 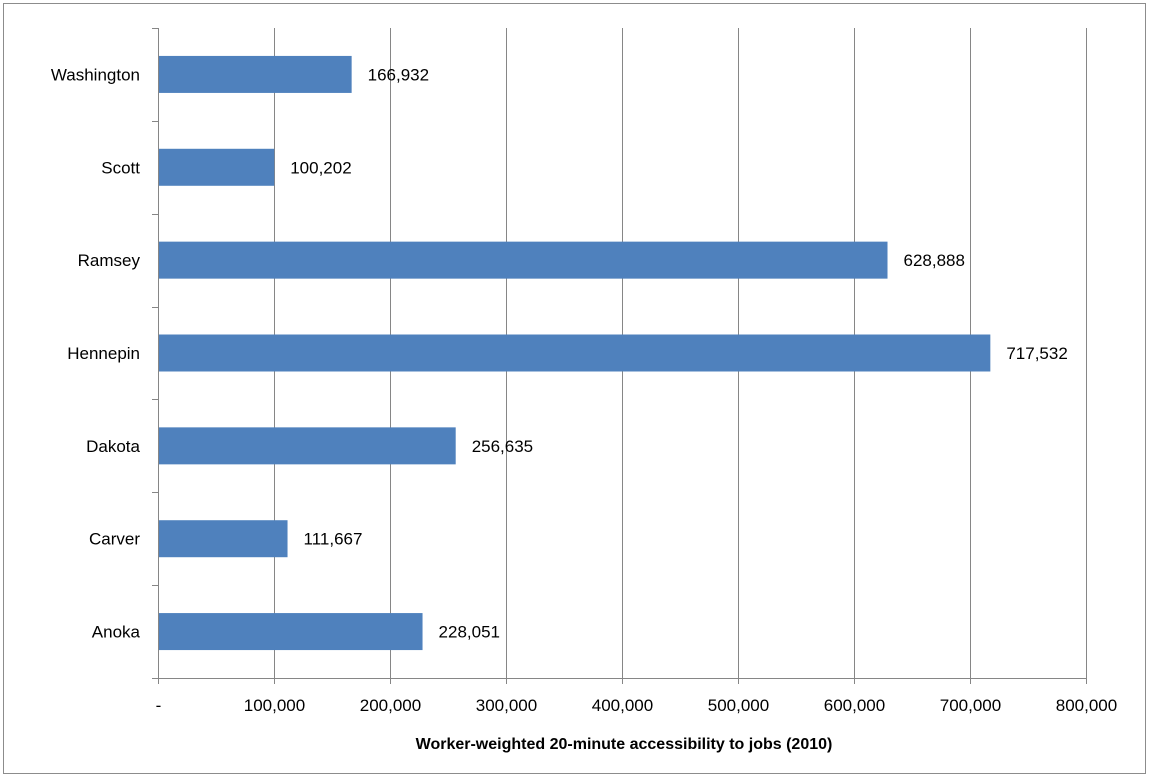 I want to click on x-tick-label: -, so click(x=159, y=705).